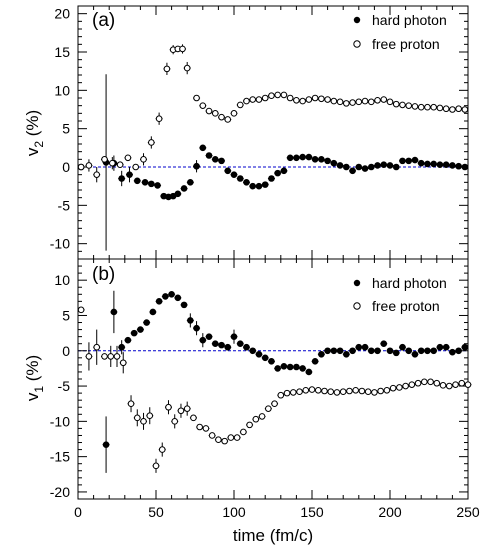 The width and height of the screenshot is (481, 550). What do you see at coordinates (400, 32) in the screenshot?
I see `panel-a-legend: hard photon free proton` at bounding box center [400, 32].